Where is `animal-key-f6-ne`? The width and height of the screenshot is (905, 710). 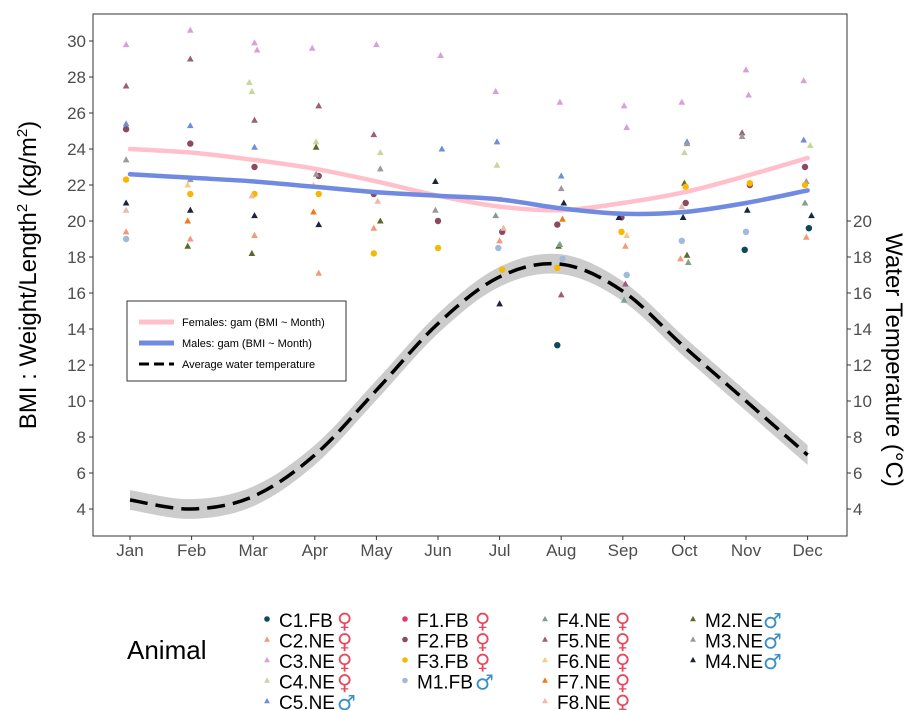 animal-key-f6-ne is located at coordinates (545, 659).